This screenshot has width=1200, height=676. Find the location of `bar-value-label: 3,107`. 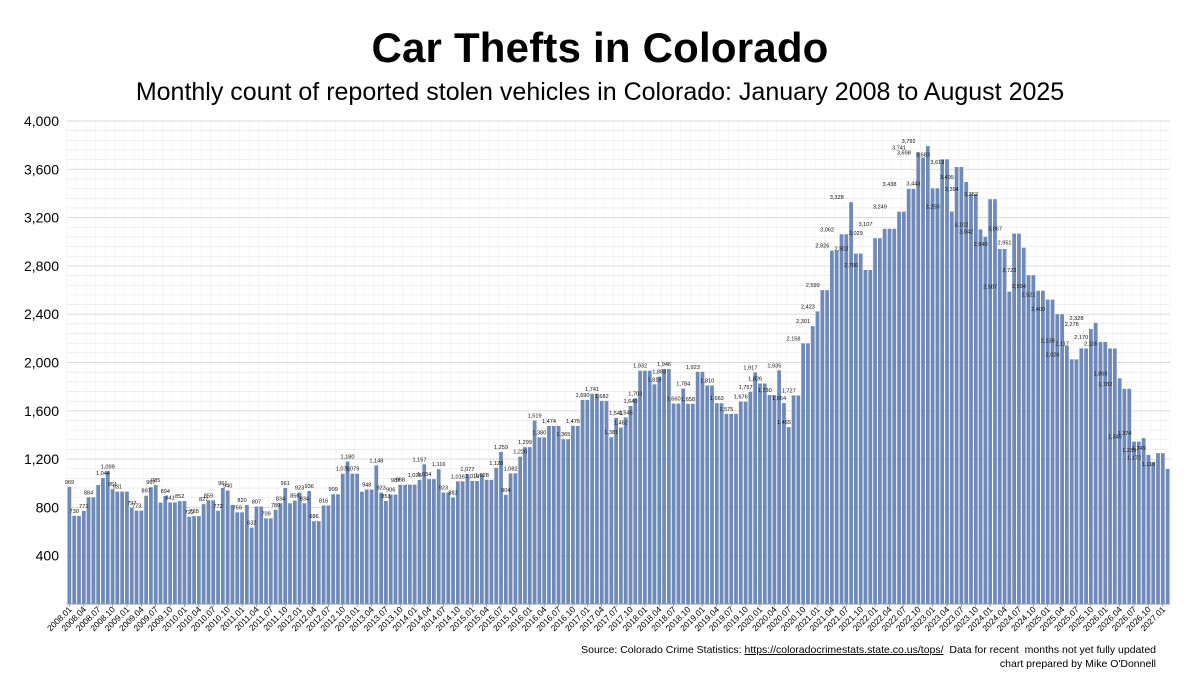

bar-value-label: 3,107 is located at coordinates (865, 225).